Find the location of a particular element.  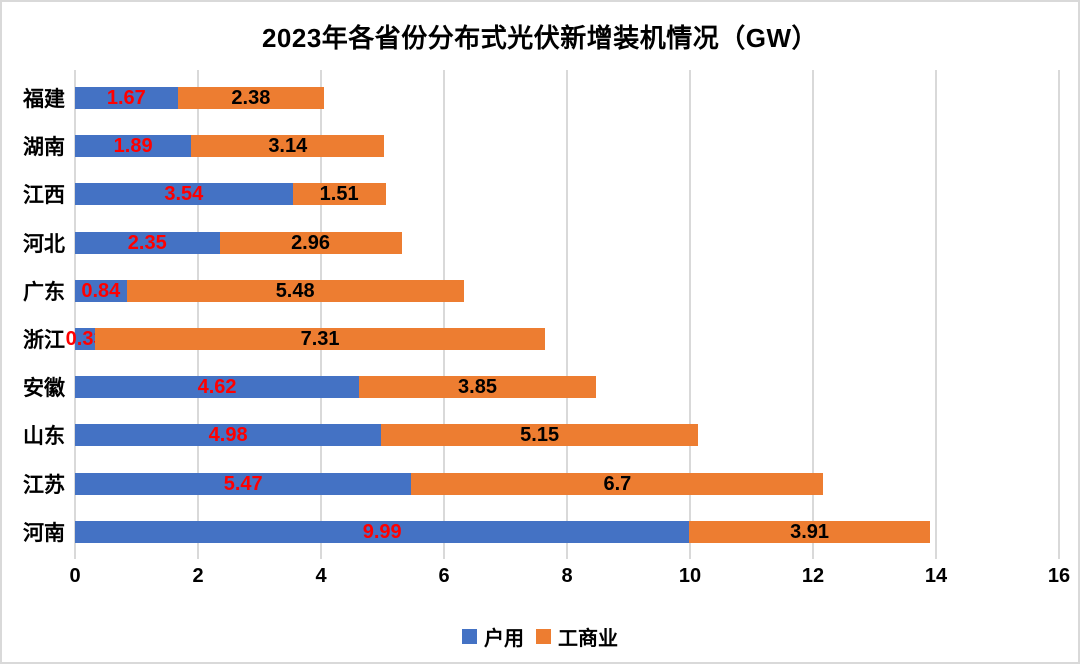

bar-segment-commercial: 5.48 is located at coordinates (295, 290).